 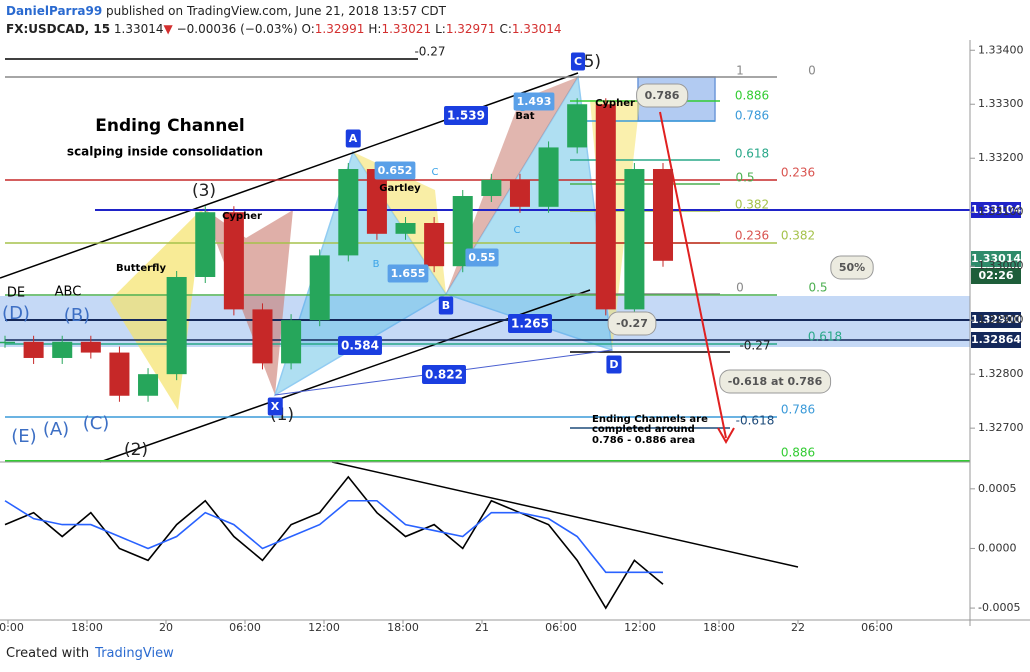 I want to click on change: −0.00036 (−0.03%), so click(x=237, y=29).